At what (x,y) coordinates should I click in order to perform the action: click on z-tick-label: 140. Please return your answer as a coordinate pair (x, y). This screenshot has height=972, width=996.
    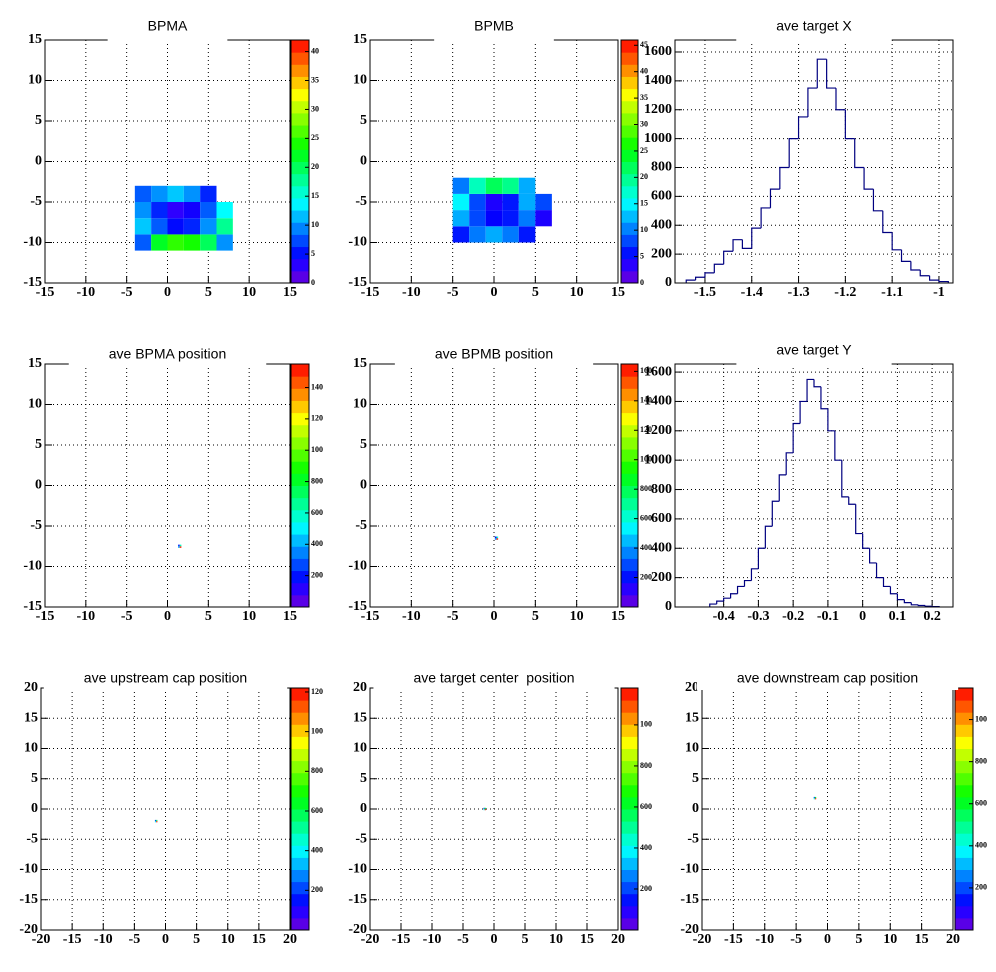
    Looking at the image, I should click on (317, 386).